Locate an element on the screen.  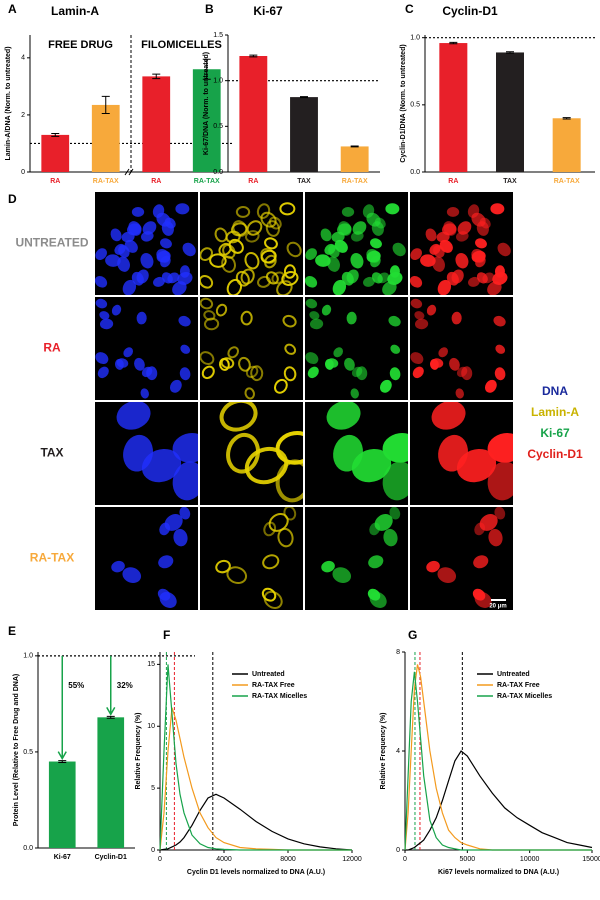
panel-label: D is located at coordinates (12, 199).